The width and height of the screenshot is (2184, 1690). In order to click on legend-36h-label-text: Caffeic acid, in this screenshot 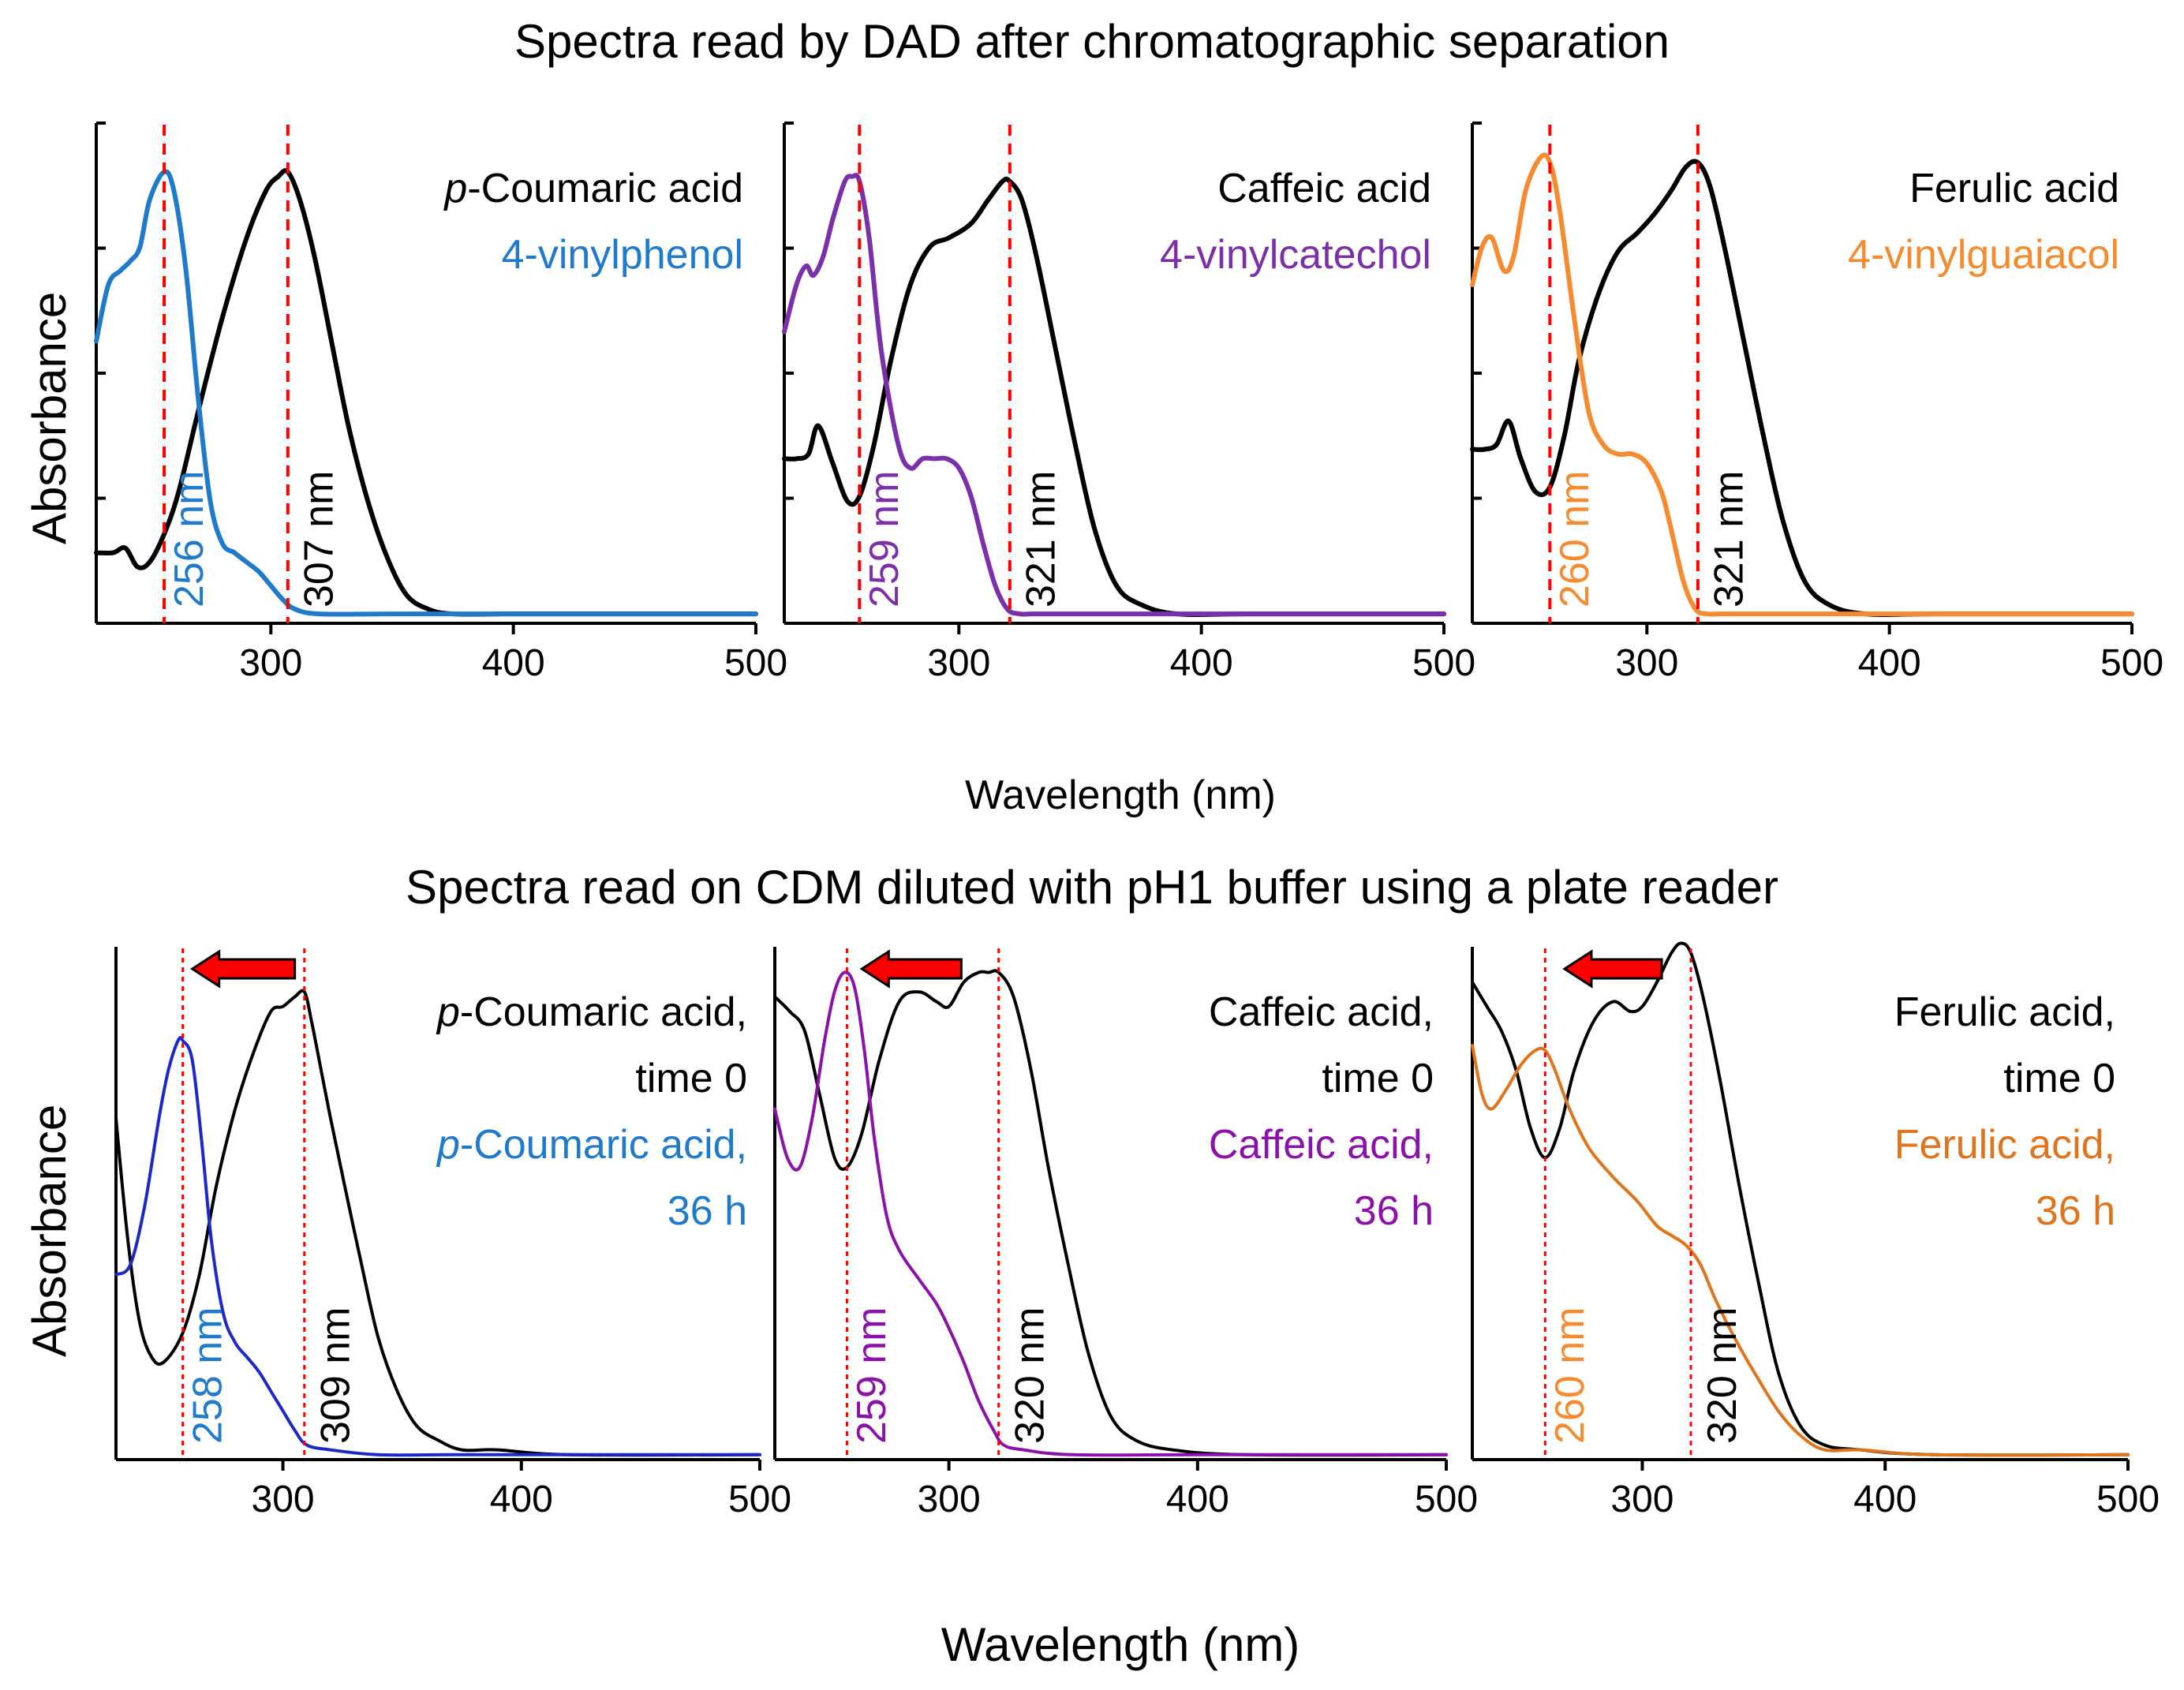, I will do `click(1321, 1145)`.